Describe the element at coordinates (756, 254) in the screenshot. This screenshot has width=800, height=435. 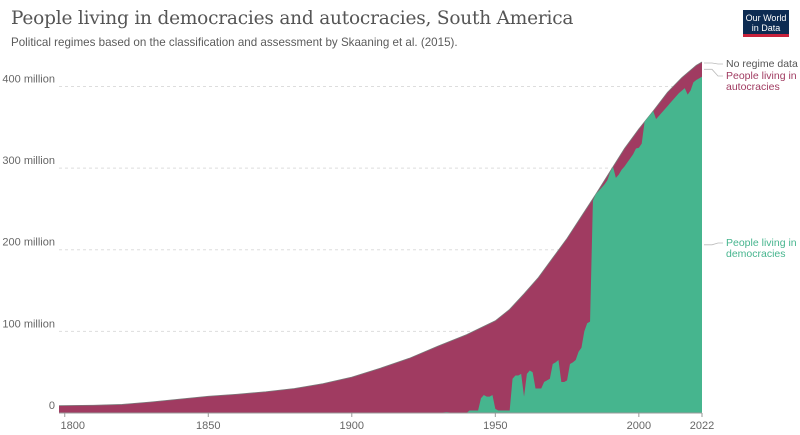
I see `legend-label-line: democracies` at that location.